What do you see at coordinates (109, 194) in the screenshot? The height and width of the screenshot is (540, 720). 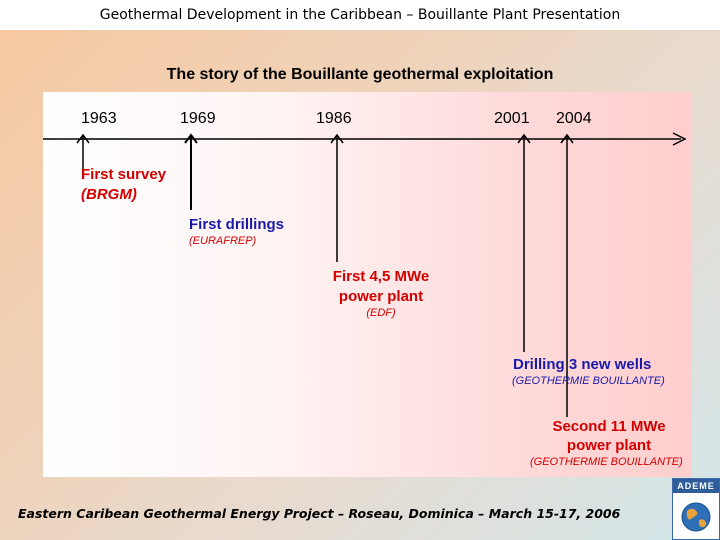 I see `event-first-survey-source: (BRGM)` at bounding box center [109, 194].